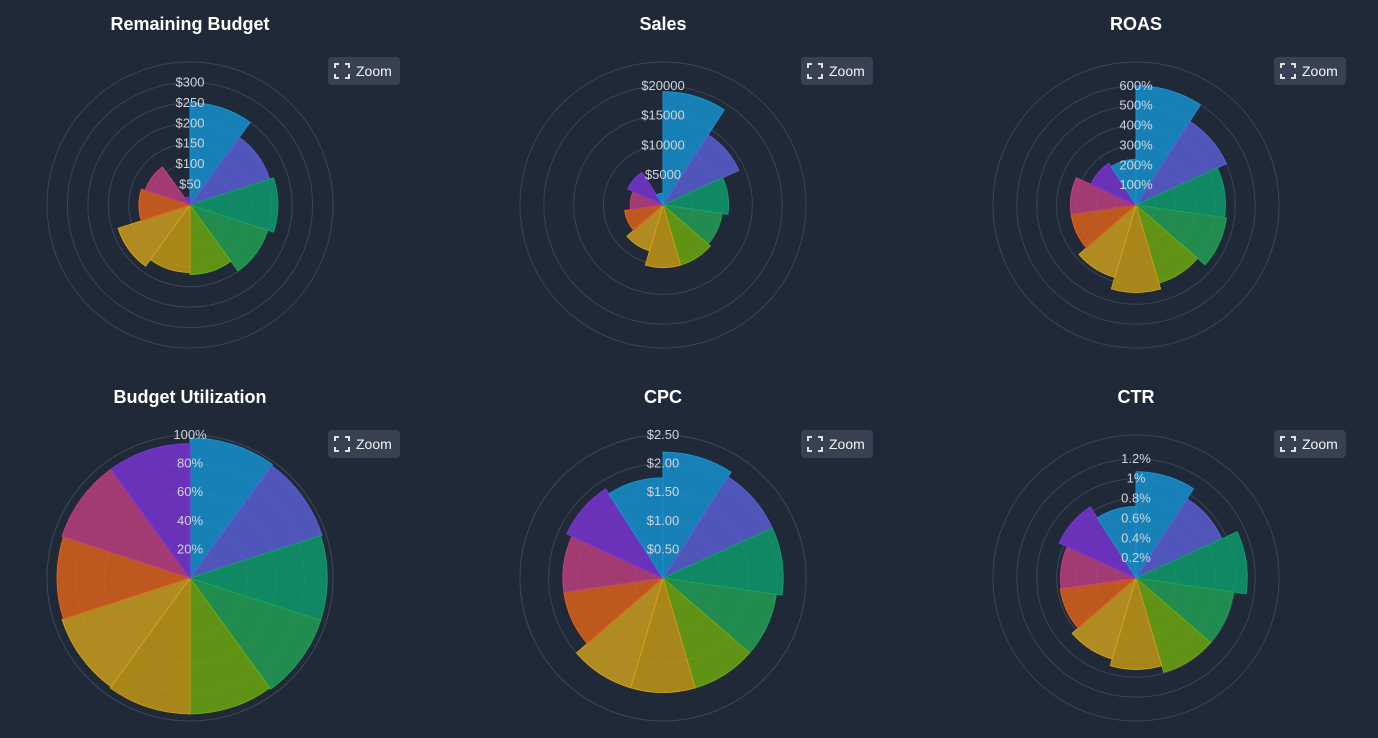 The width and height of the screenshot is (1378, 738). What do you see at coordinates (190, 163) in the screenshot?
I see `tick-label: $100` at bounding box center [190, 163].